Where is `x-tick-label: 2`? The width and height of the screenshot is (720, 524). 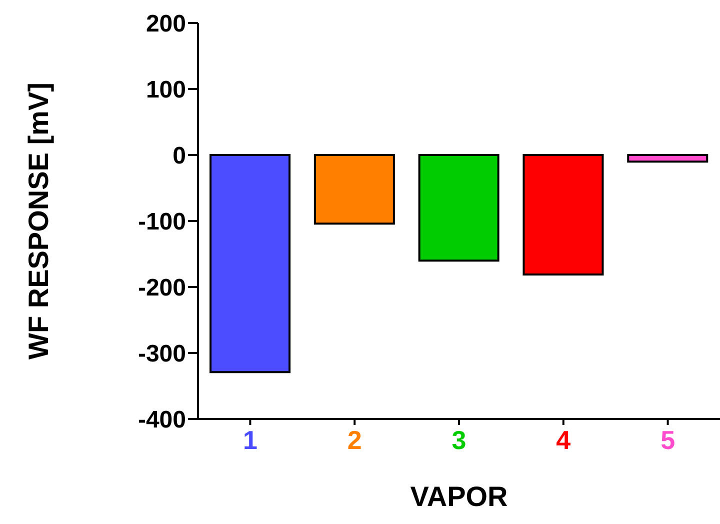
x-tick-label: 2 is located at coordinates (354, 440).